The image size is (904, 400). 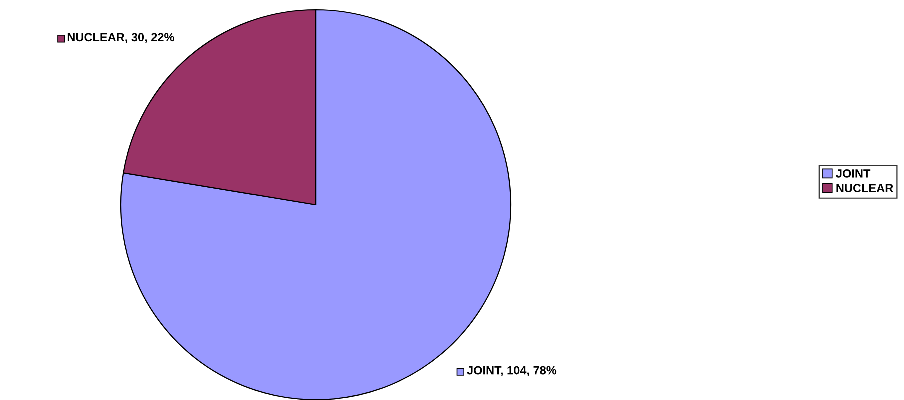 I want to click on data-label: JOINT, 104, 78%, so click(x=512, y=371).